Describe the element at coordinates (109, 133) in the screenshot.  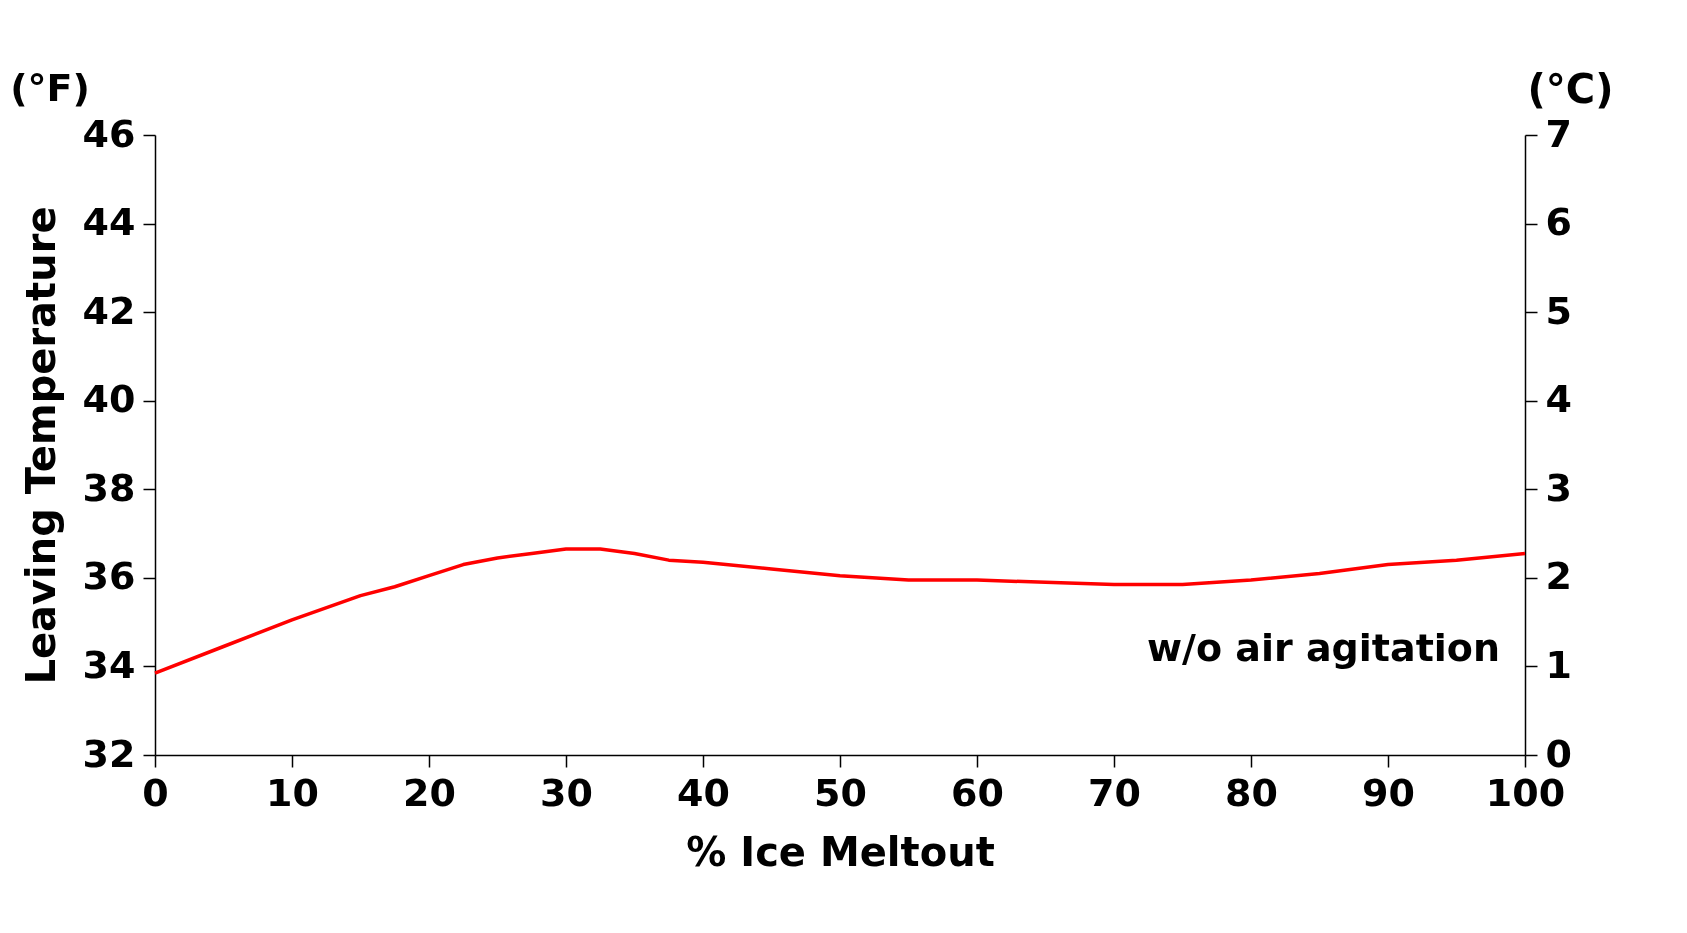
I see `y-tick-label: 46` at that location.